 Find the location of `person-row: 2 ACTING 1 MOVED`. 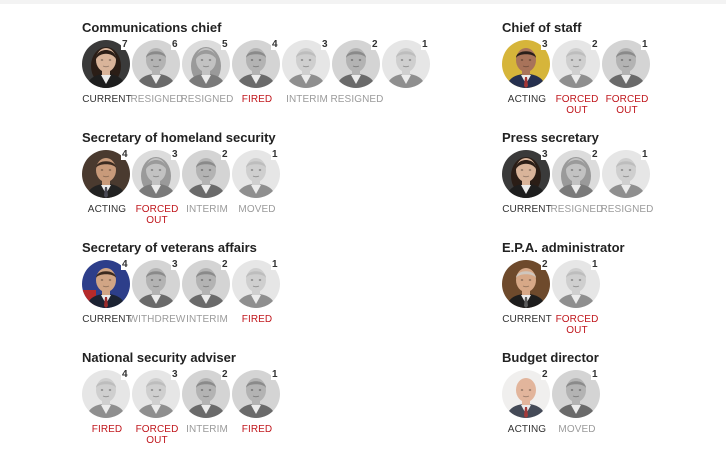

person-row: 2 ACTING 1 MOVED is located at coordinates (552, 409).